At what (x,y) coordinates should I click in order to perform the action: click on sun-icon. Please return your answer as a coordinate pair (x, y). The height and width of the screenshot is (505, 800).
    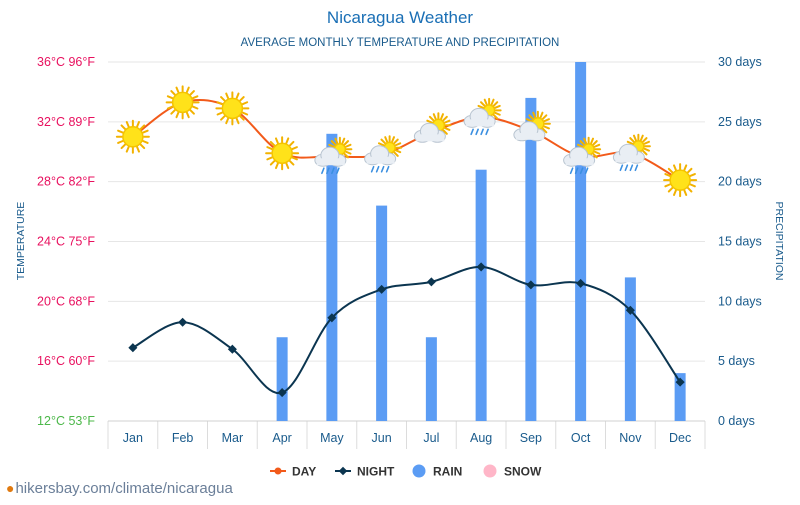
    Looking at the image, I should click on (282, 153).